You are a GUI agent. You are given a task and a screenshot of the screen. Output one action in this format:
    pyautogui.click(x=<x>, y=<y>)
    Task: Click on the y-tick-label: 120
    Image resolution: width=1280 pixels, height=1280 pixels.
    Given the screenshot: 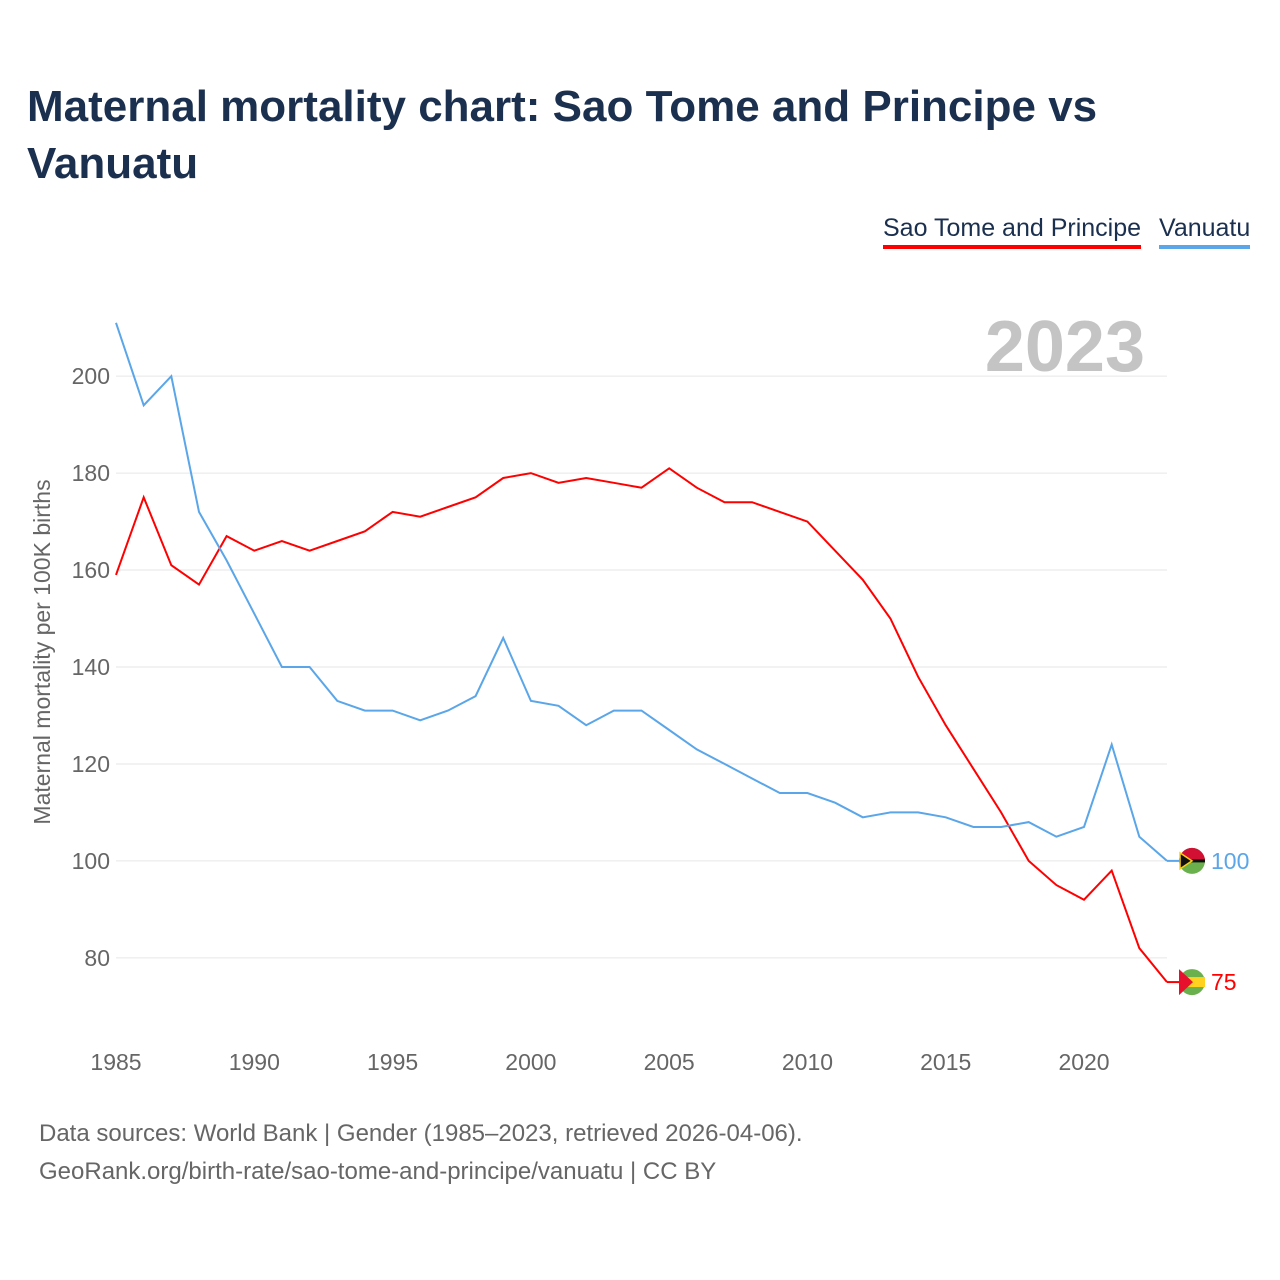 What is the action you would take?
    pyautogui.click(x=91, y=764)
    